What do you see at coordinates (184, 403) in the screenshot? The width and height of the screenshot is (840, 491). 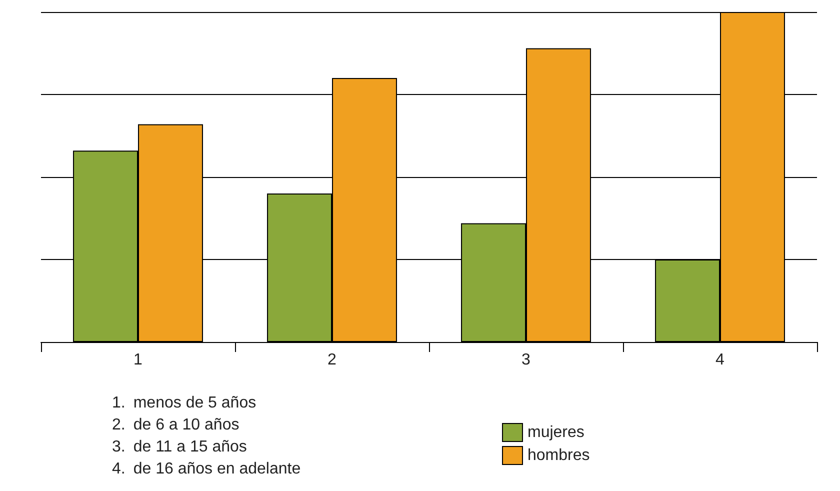 I see `text: 1. menos de 5 años` at bounding box center [184, 403].